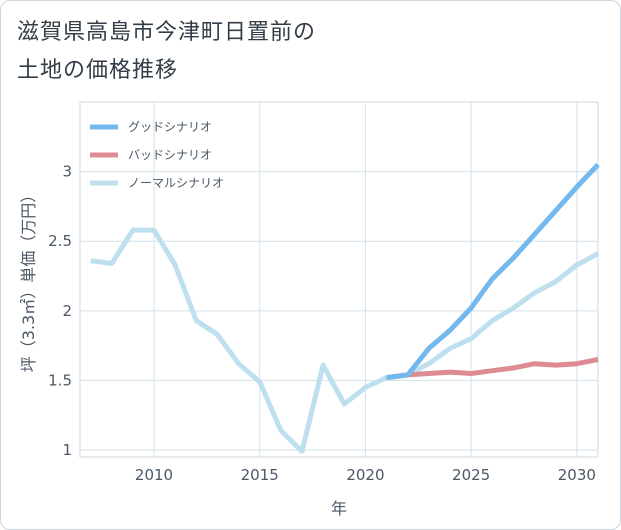 The height and width of the screenshot is (530, 621). I want to click on y-tick-label: 2.5, so click(60, 241).